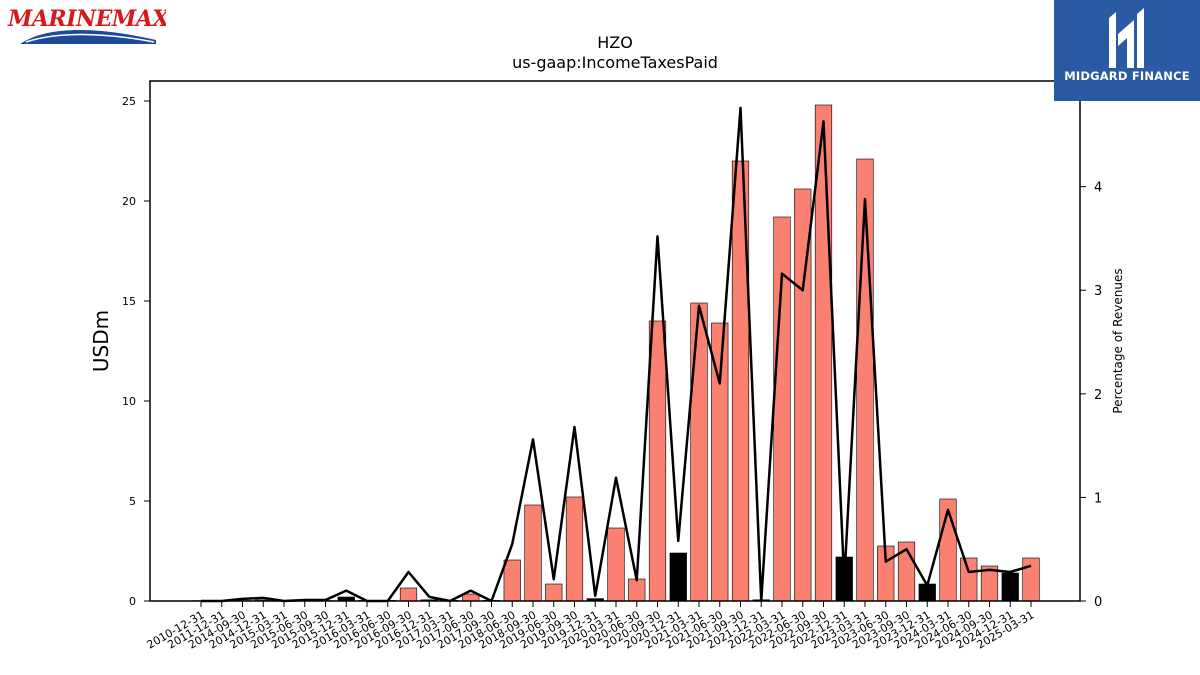 This screenshot has height=675, width=1200. I want to click on y-tick-label: 20, so click(129, 201).